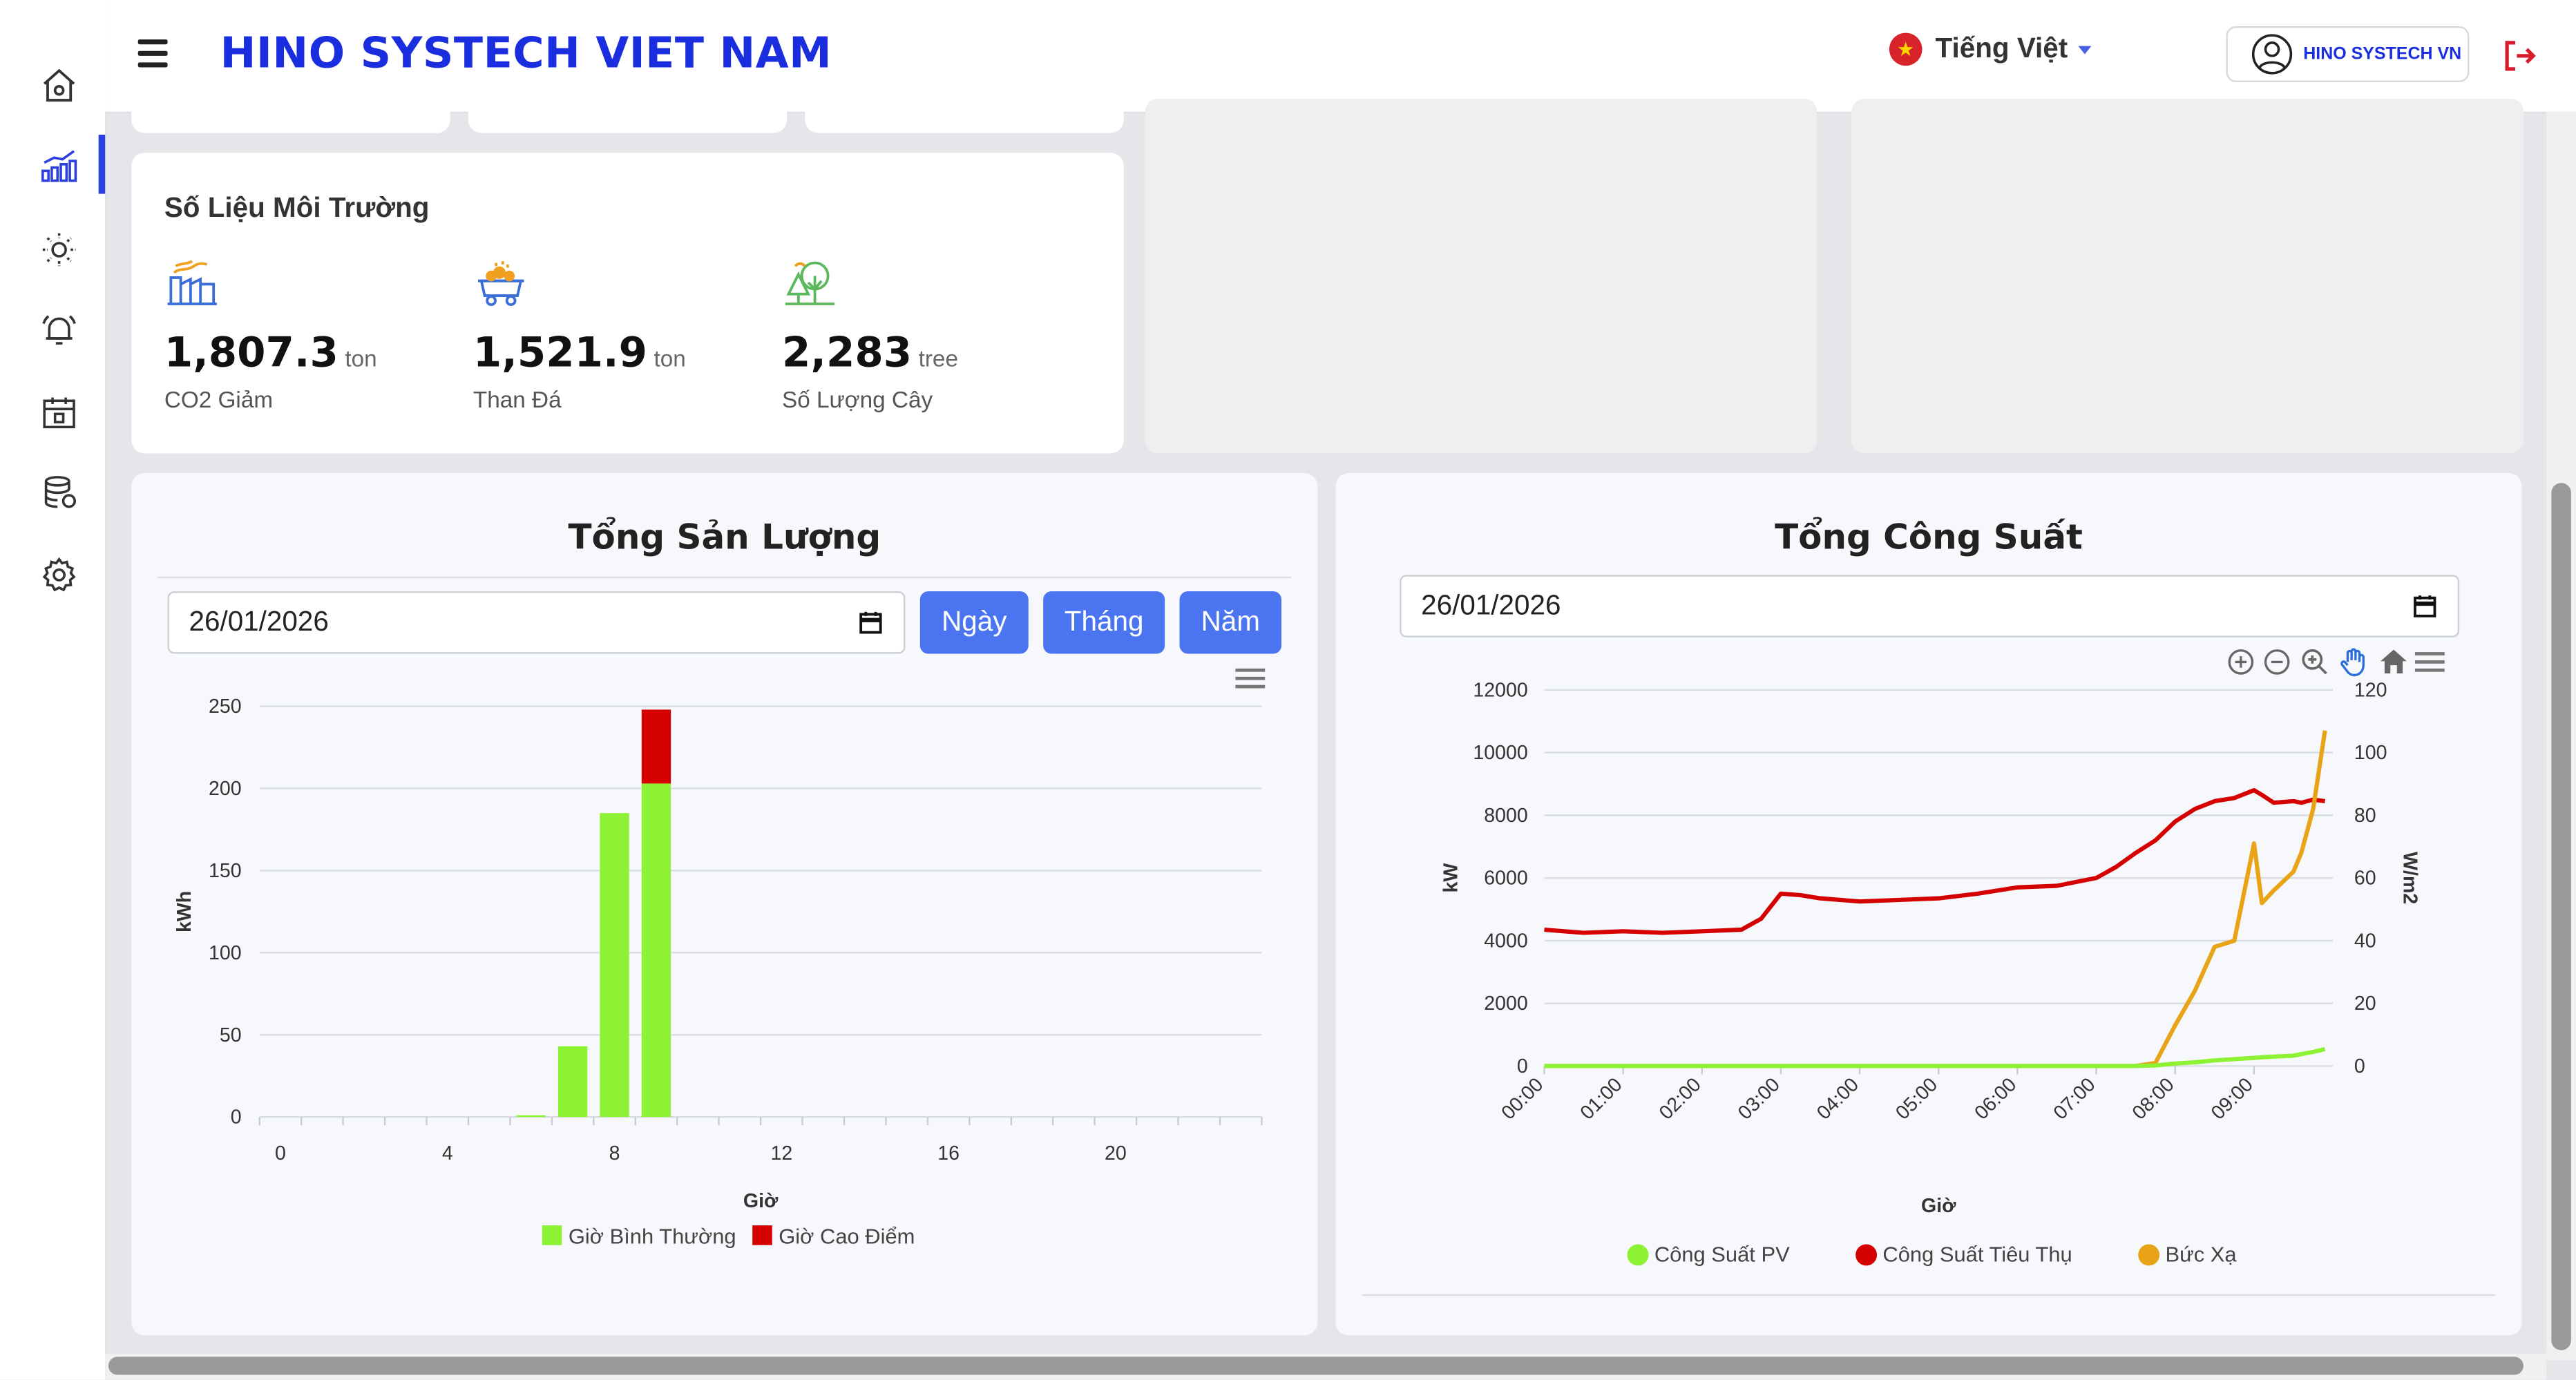 This screenshot has height=1380, width=2576. What do you see at coordinates (226, 953) in the screenshot?
I see `y-tick-label: 100` at bounding box center [226, 953].